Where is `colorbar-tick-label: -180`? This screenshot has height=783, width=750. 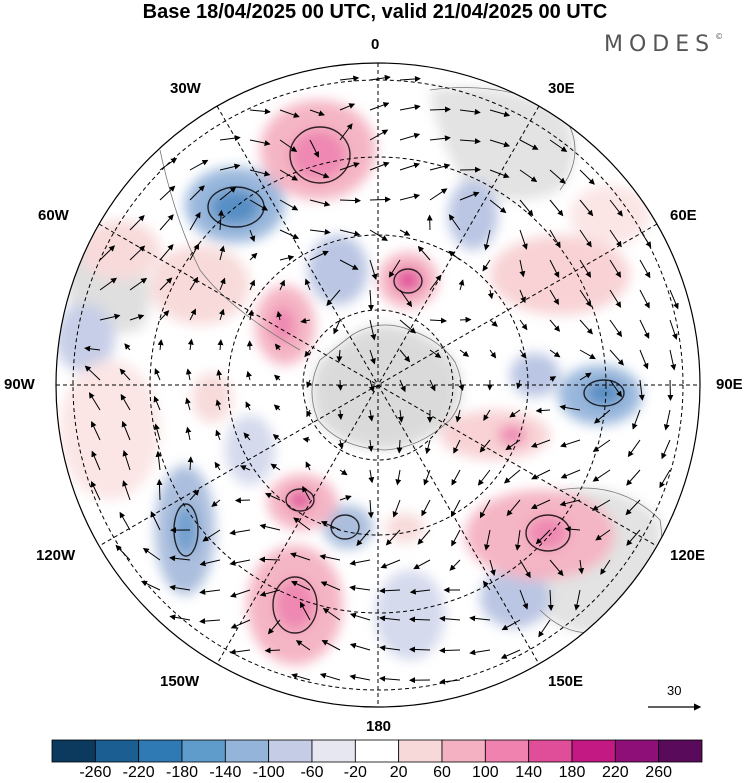 colorbar-tick-label: -180 is located at coordinates (182, 772).